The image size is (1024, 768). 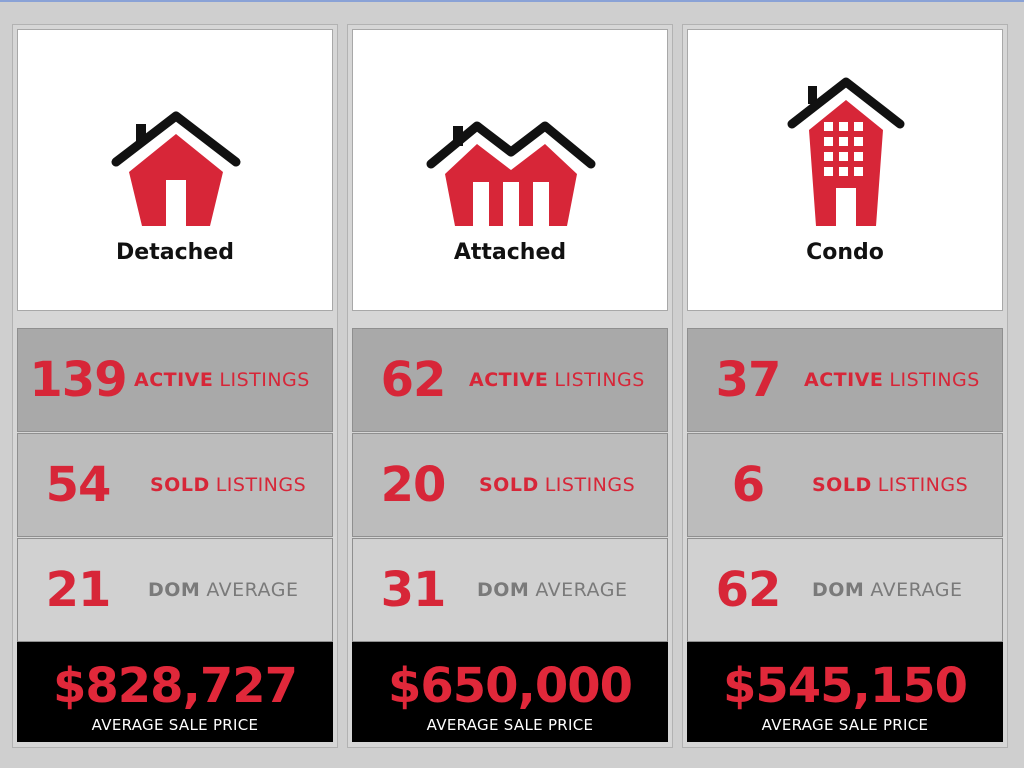 I want to click on sold-listings-count: 6, so click(x=748, y=485).